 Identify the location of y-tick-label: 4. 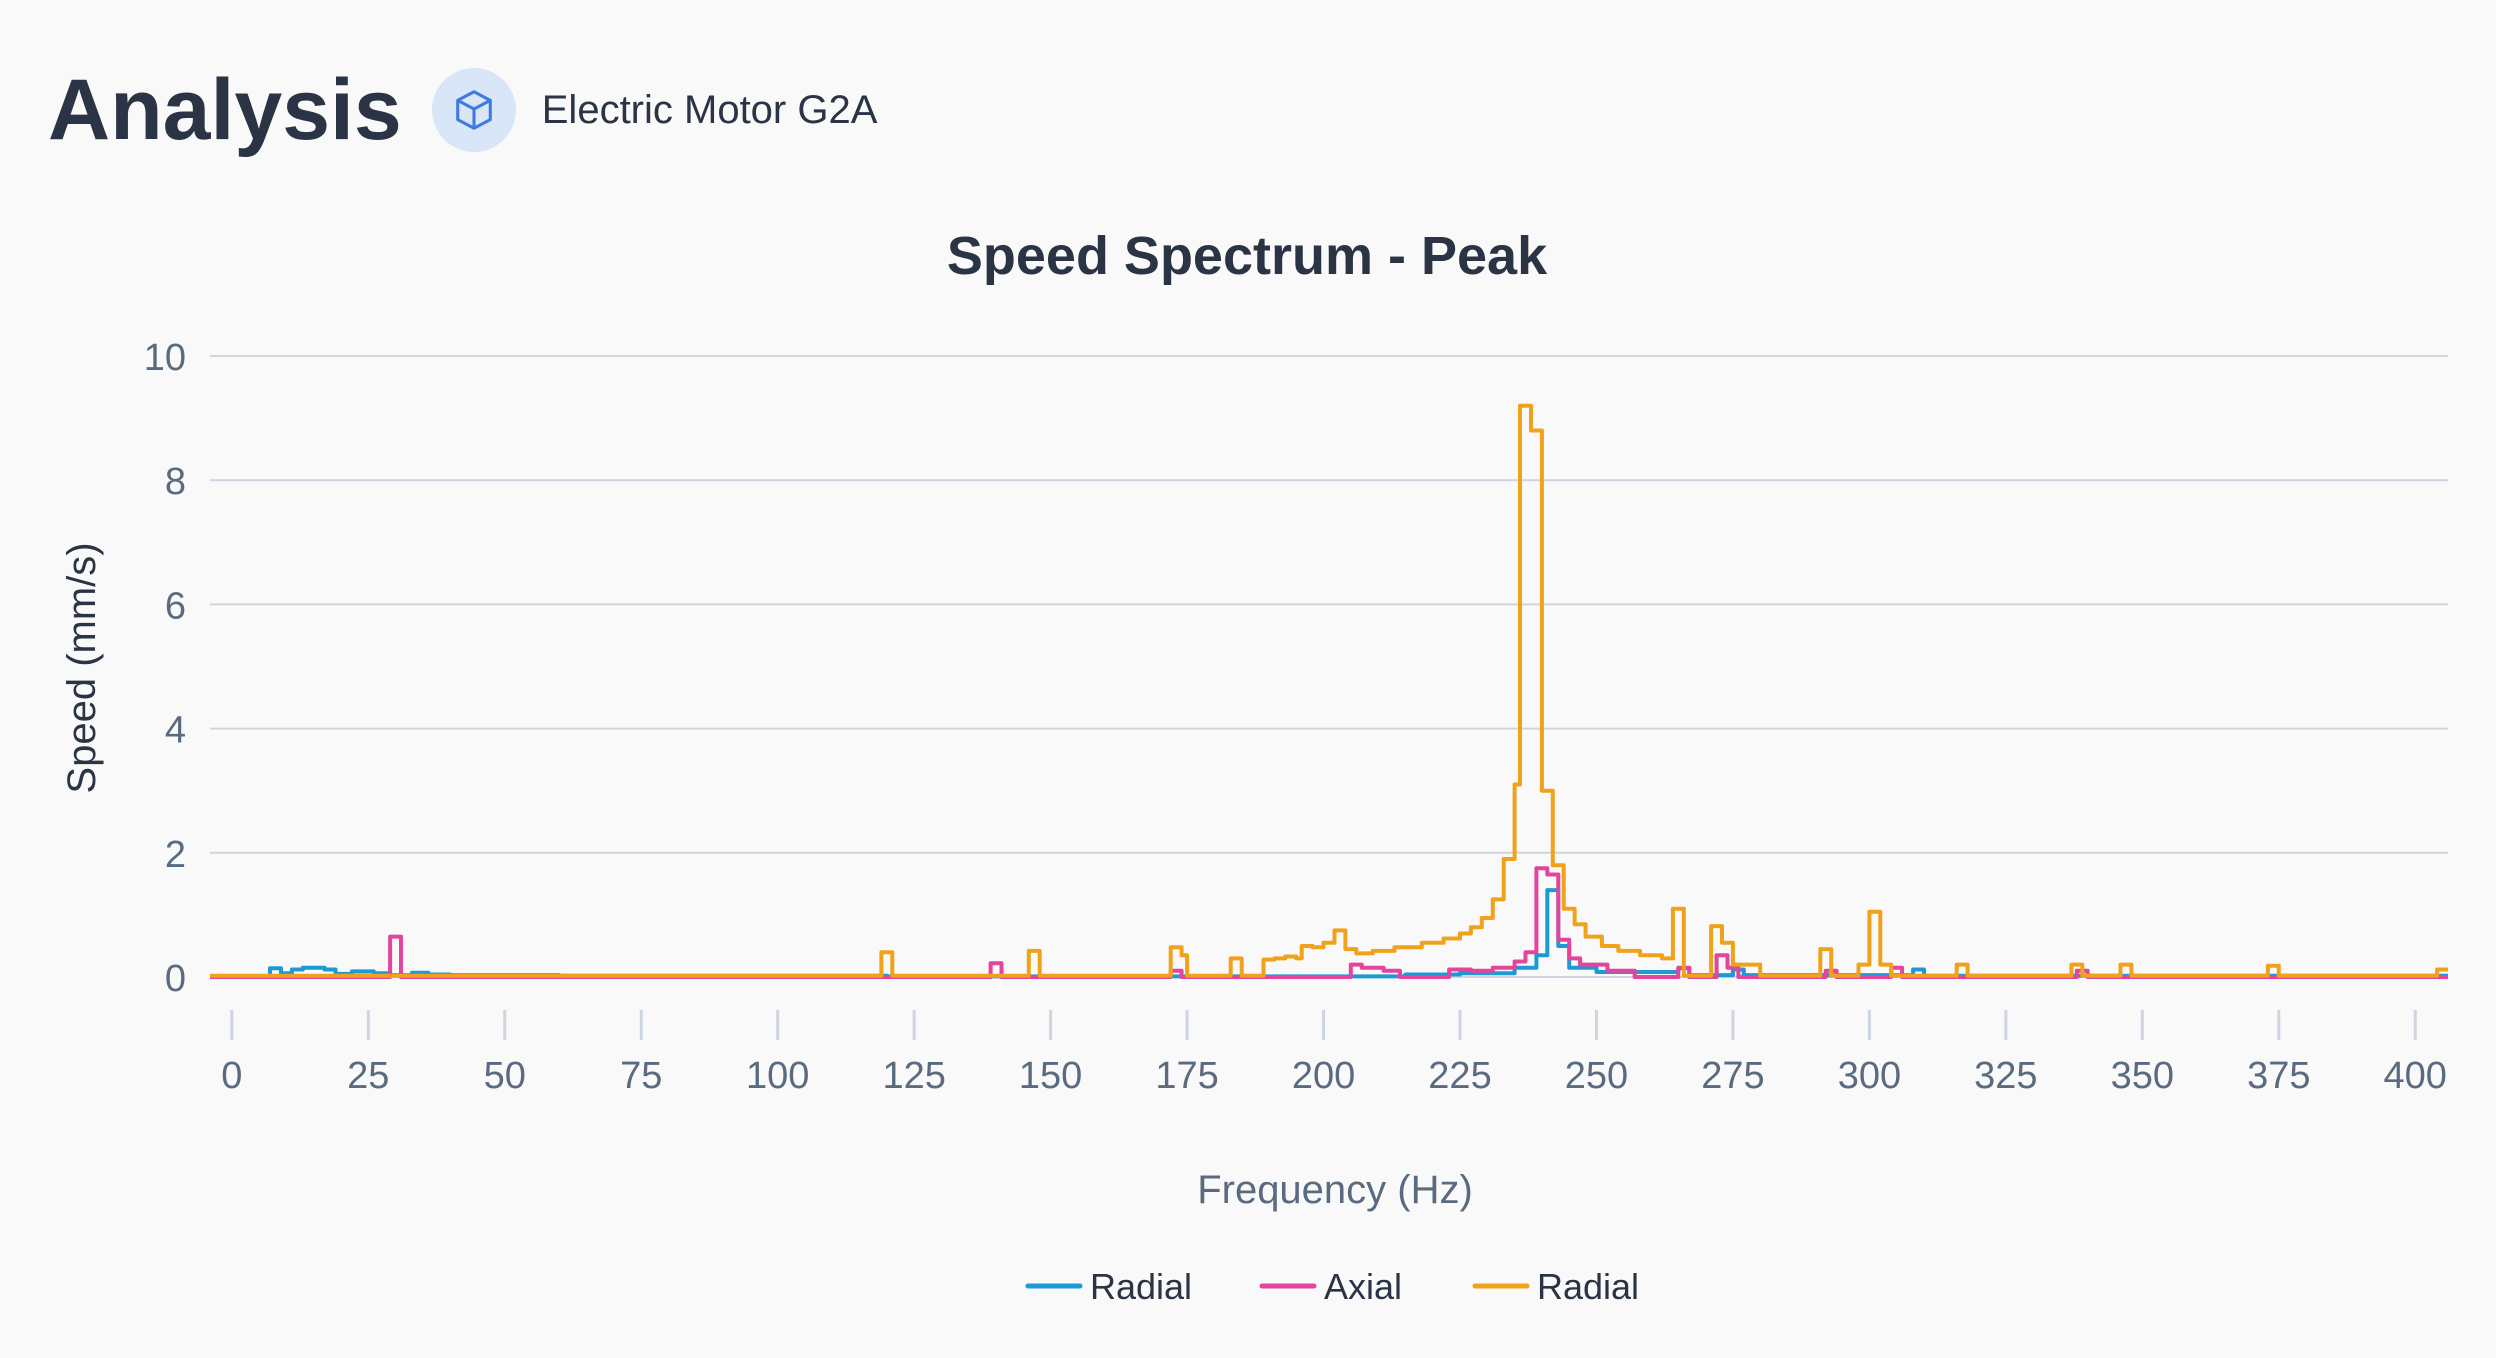
(175, 731).